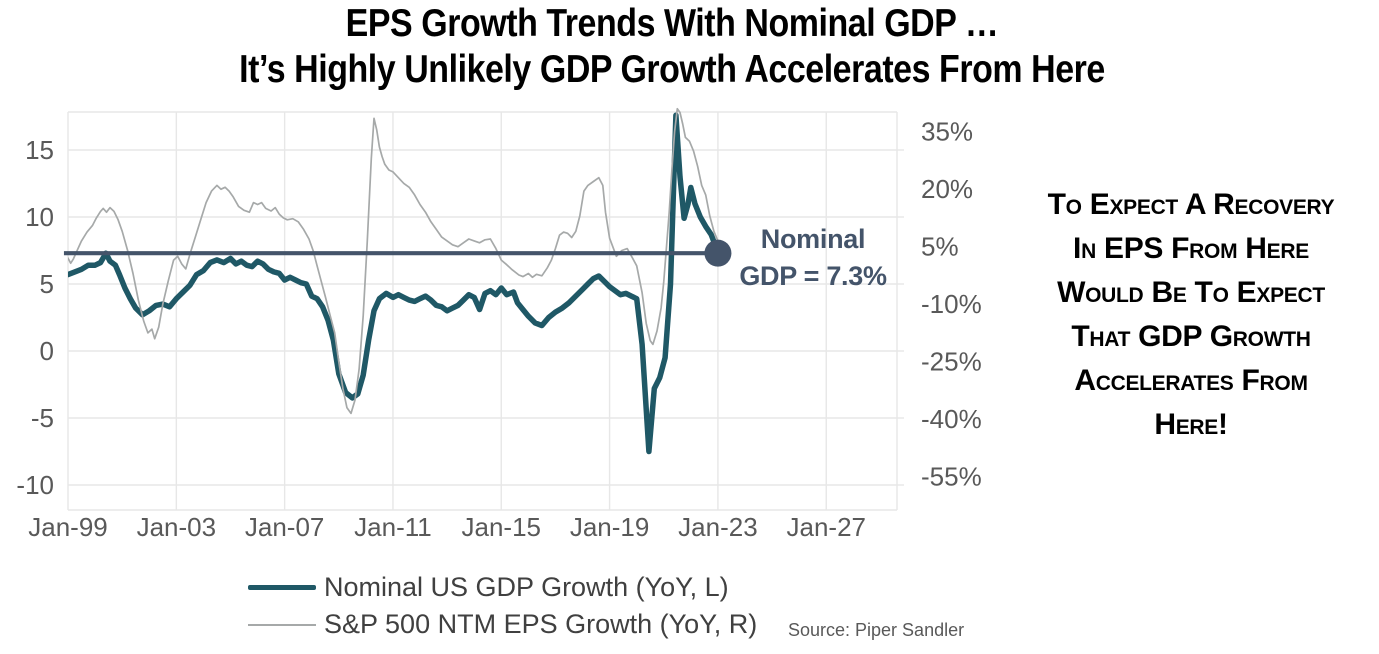  What do you see at coordinates (68, 527) in the screenshot?
I see `x-axis-tick-label: Jan-99` at bounding box center [68, 527].